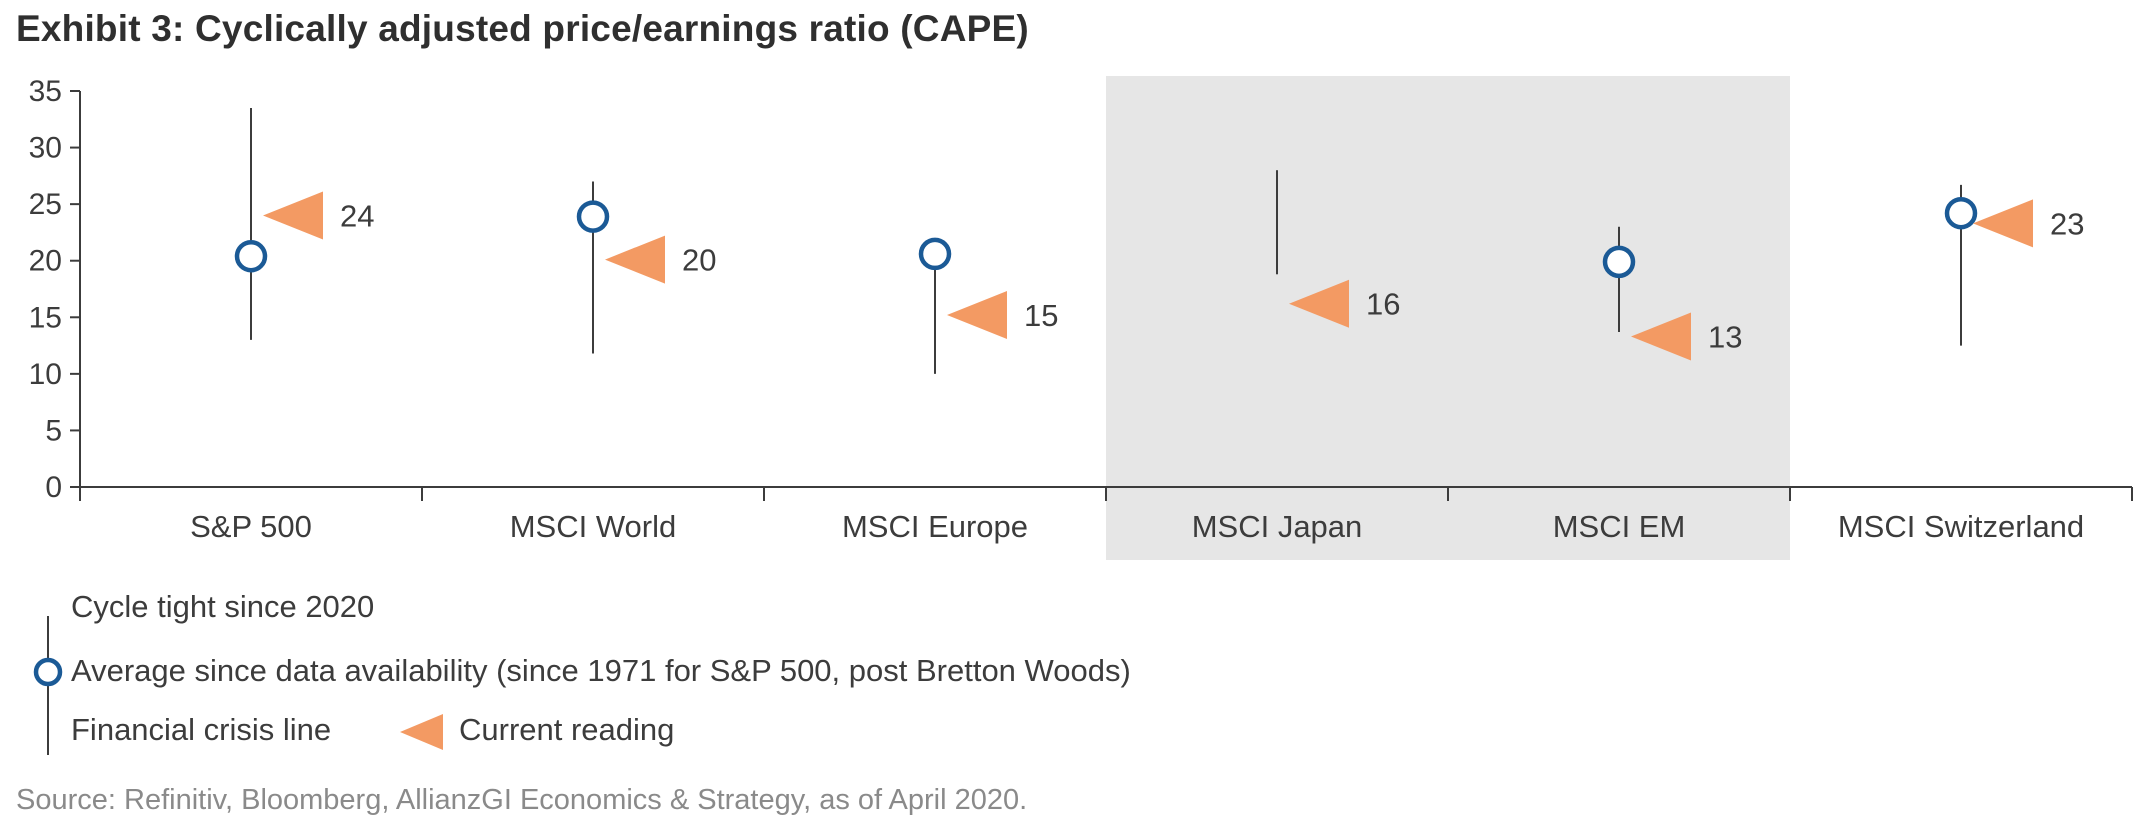 This screenshot has height=838, width=2151. Describe the element at coordinates (45, 148) in the screenshot. I see `y-tick-label-30: 30` at that location.